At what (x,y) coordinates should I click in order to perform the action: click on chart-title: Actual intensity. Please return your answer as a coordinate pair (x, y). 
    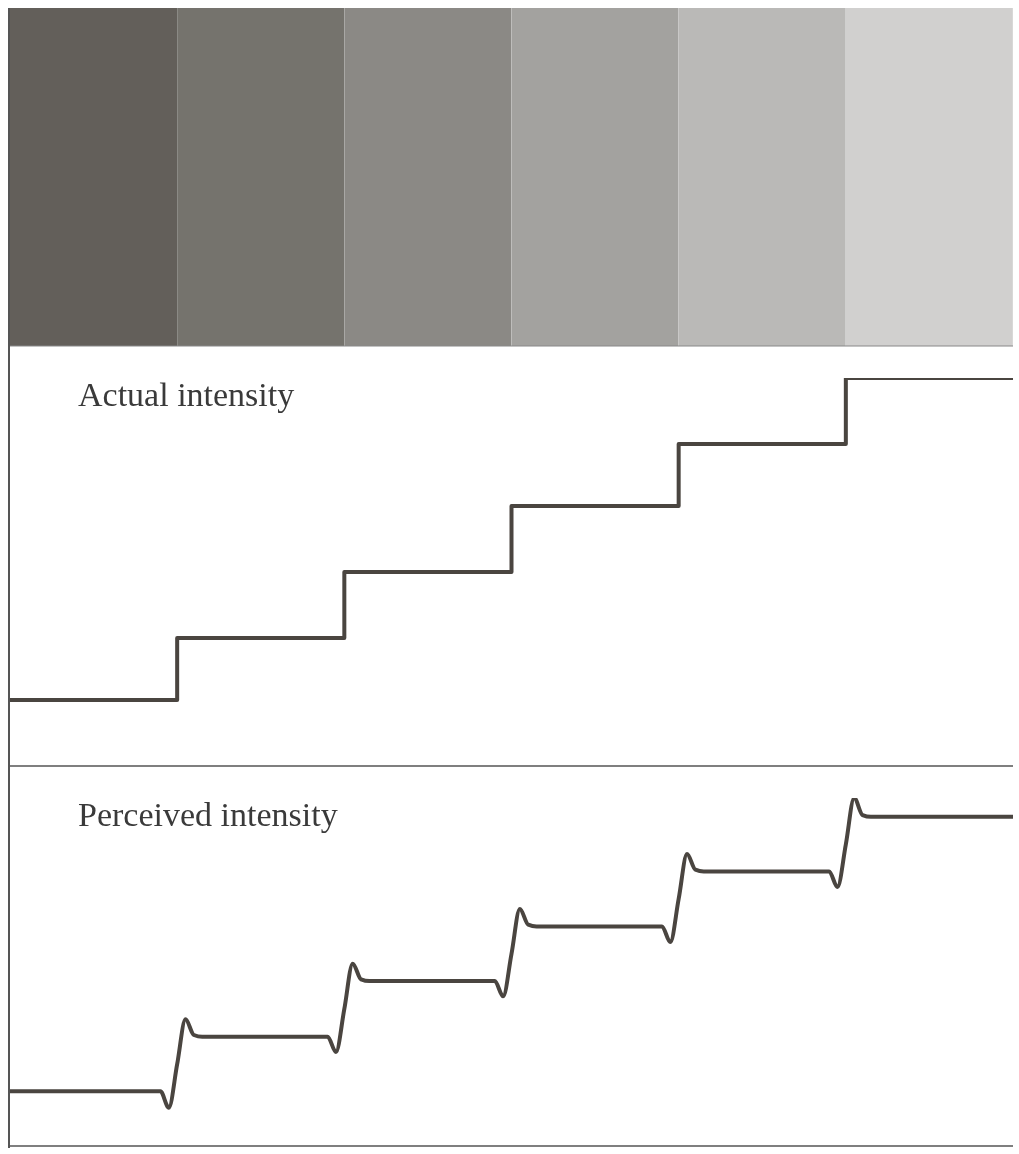
    Looking at the image, I should click on (186, 395).